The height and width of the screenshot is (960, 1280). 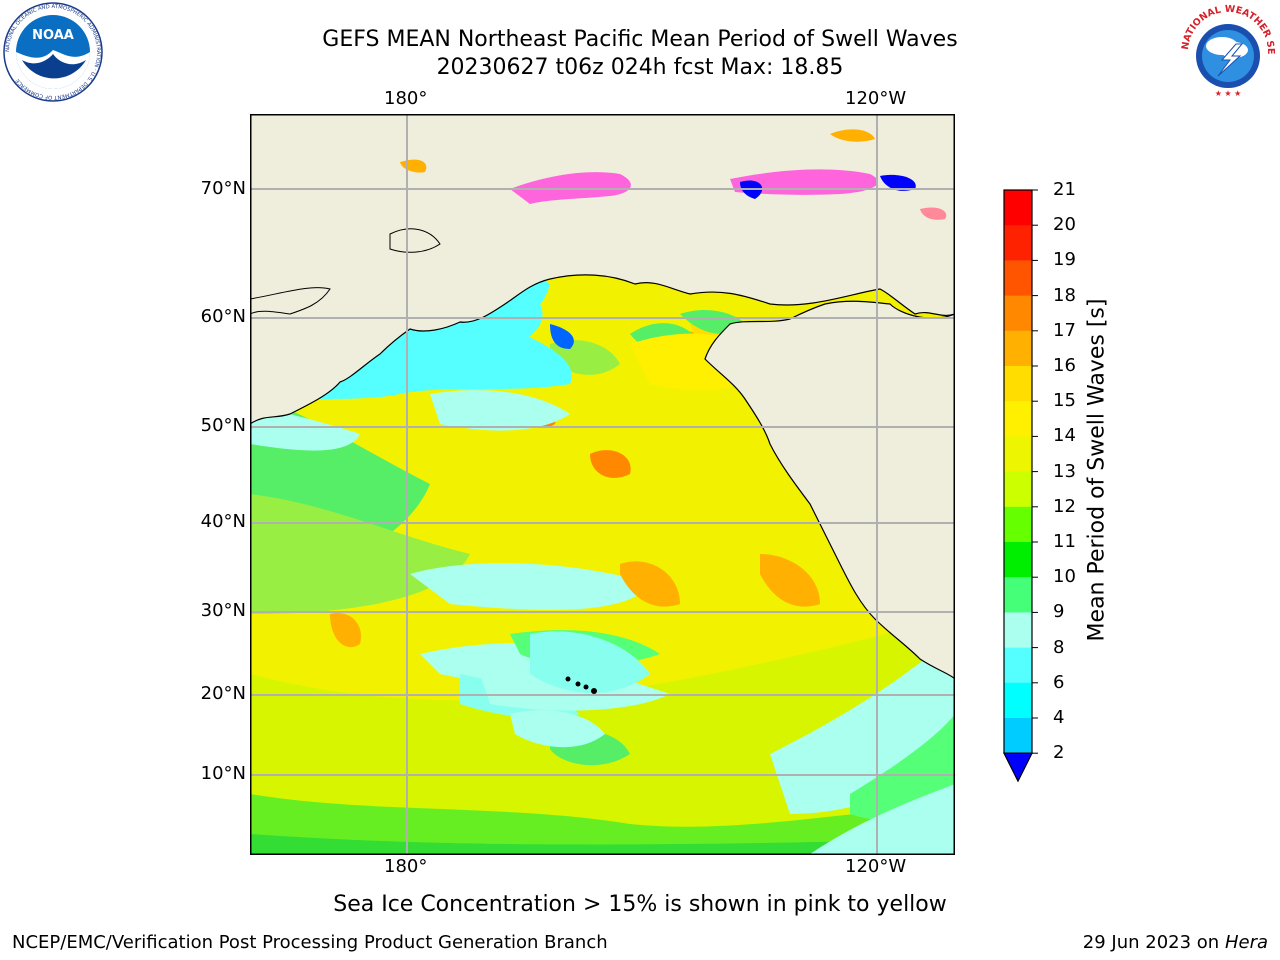 What do you see at coordinates (1059, 717) in the screenshot?
I see `colorbar-tick-label: 4` at bounding box center [1059, 717].